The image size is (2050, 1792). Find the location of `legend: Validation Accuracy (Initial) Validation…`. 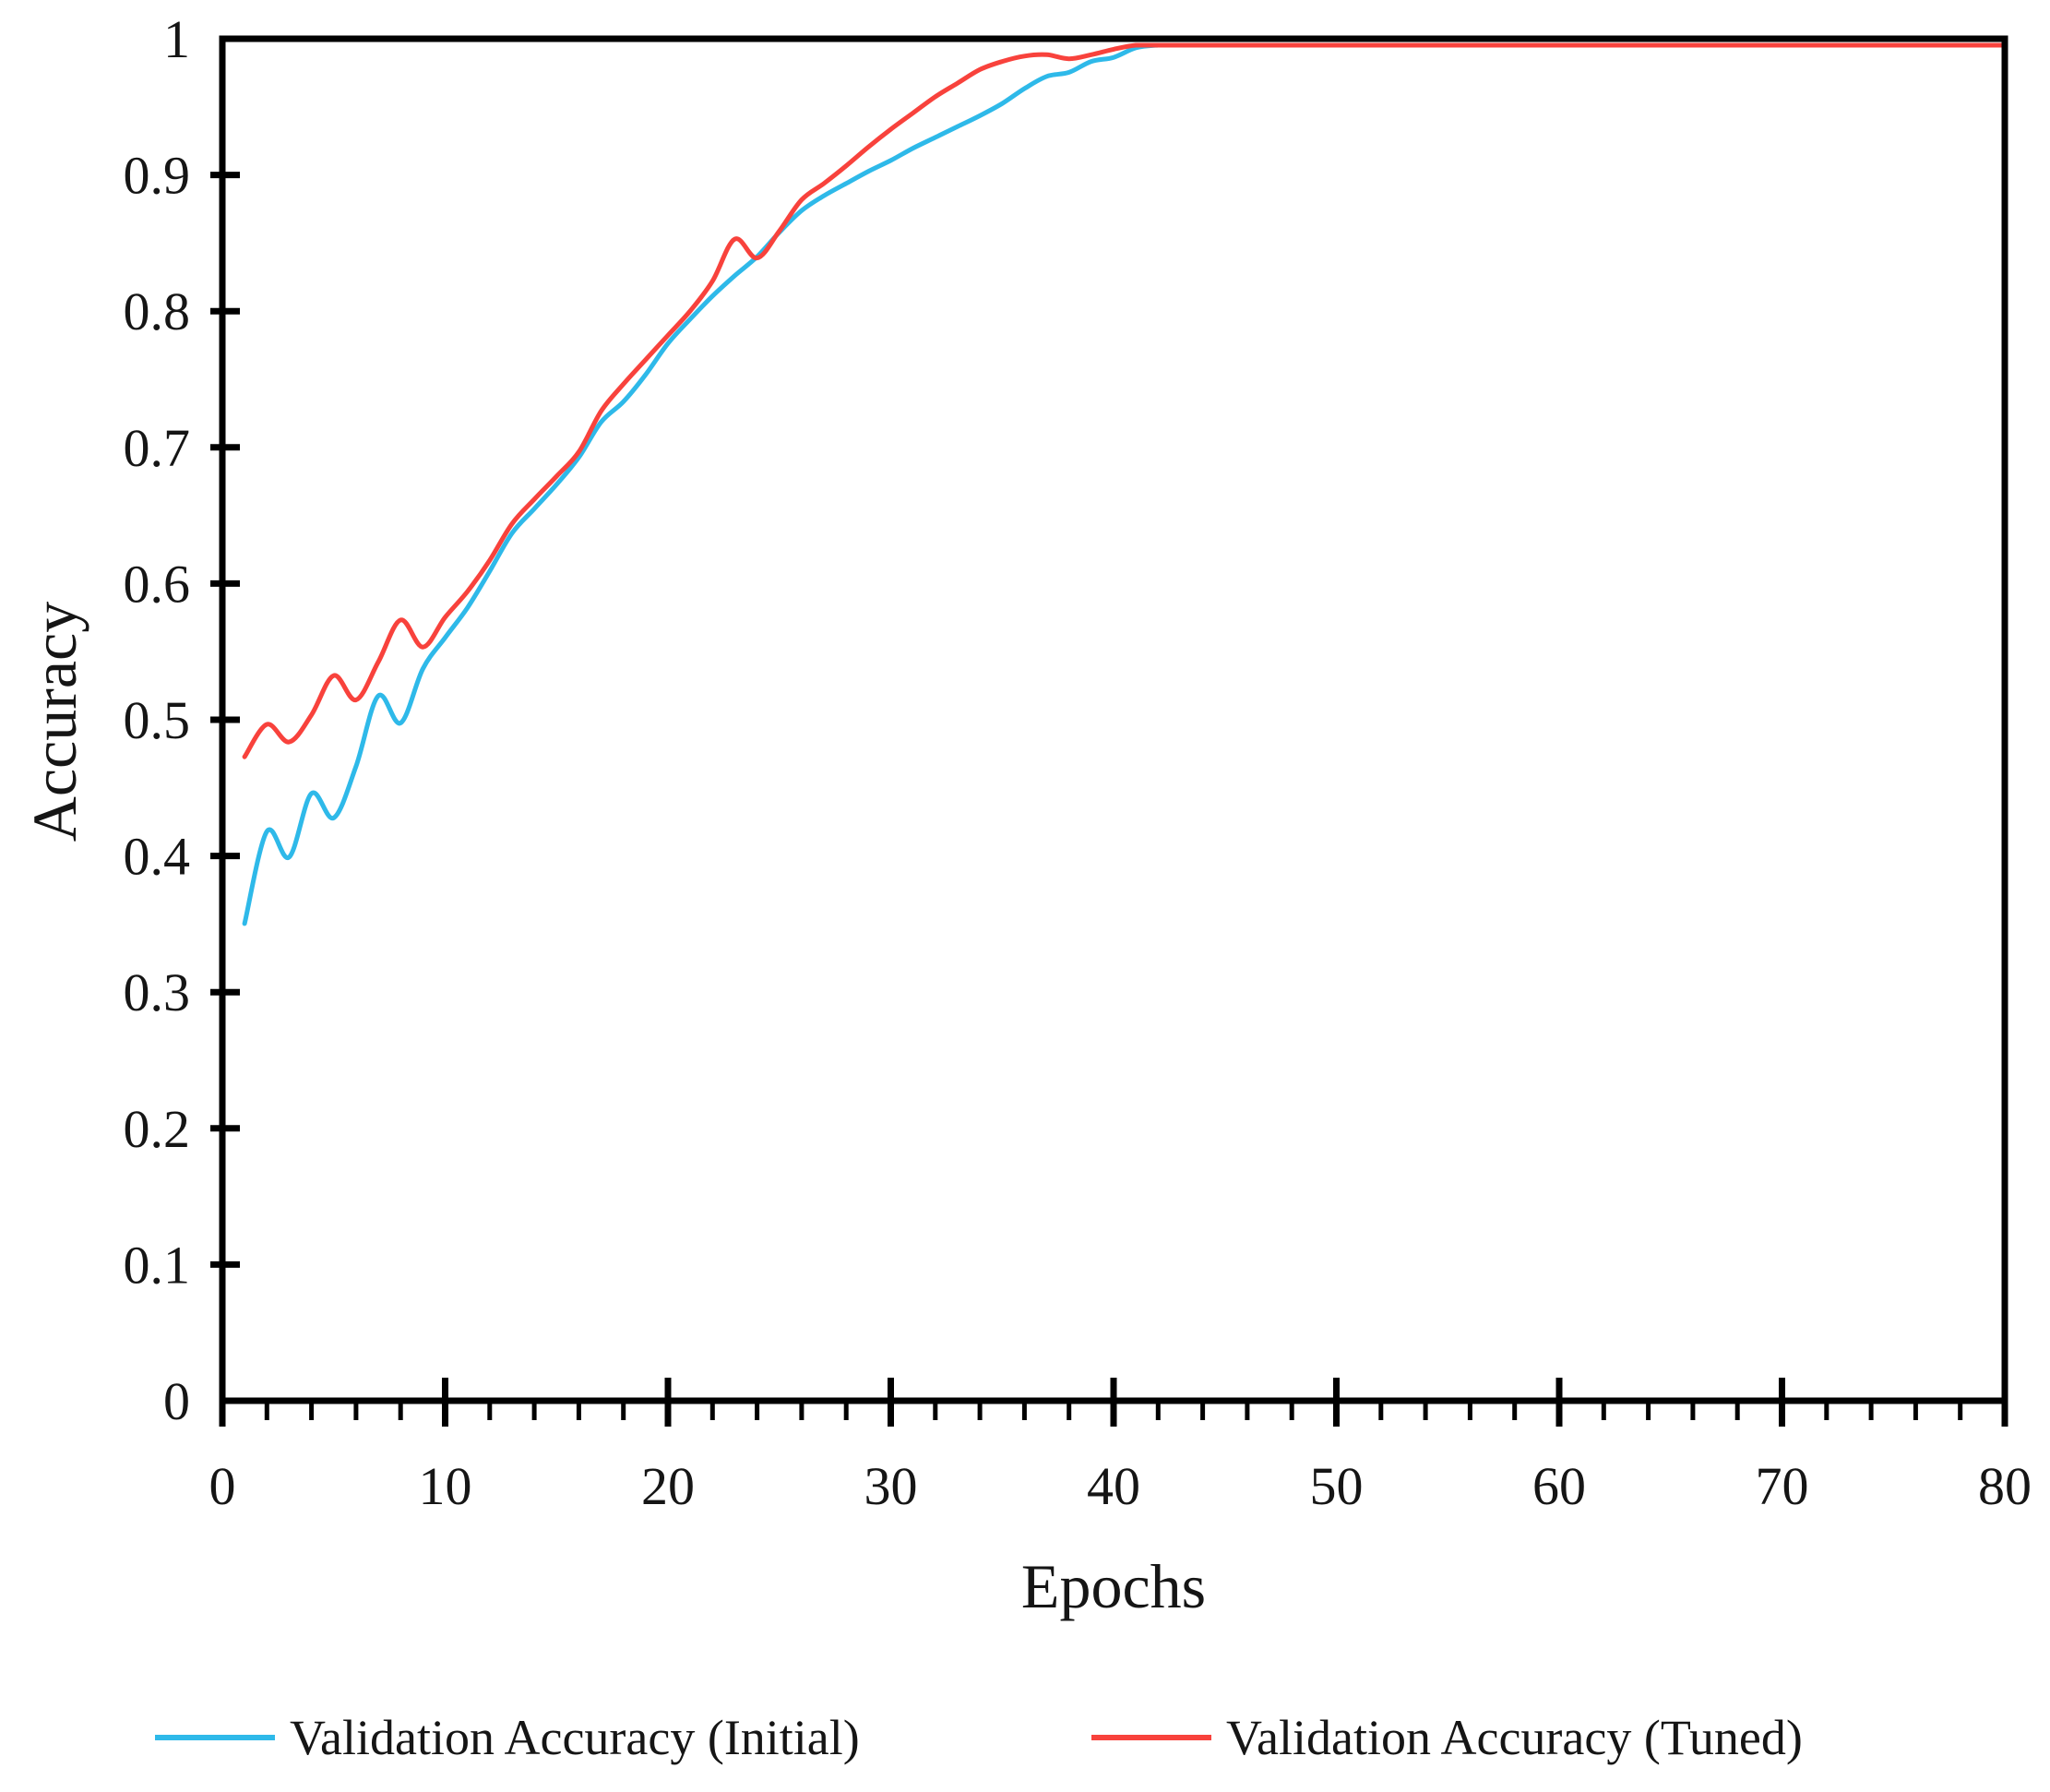

legend: Validation Accuracy (Initial) Validation… is located at coordinates (979, 1738).